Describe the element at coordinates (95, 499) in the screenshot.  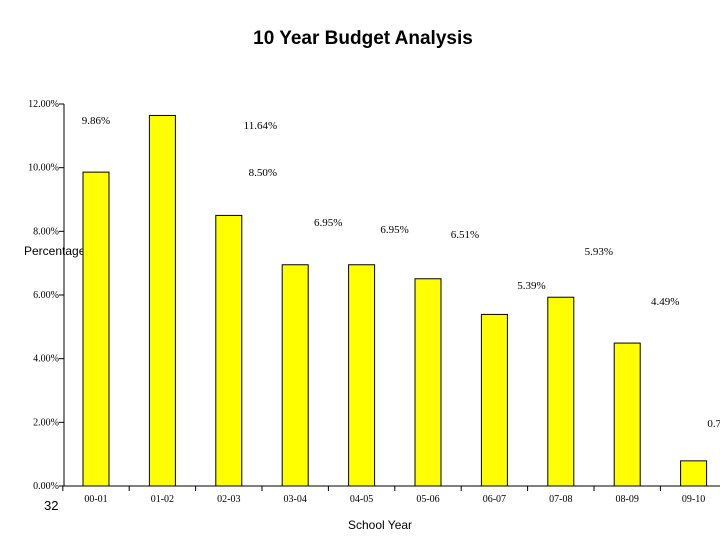
I see `x-tick-label: 00-01` at that location.